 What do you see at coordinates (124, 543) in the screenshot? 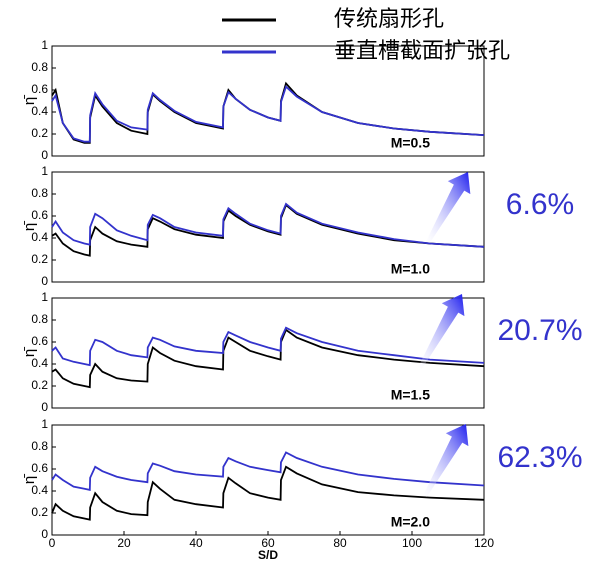
I see `x-tick-label: 20` at bounding box center [124, 543].